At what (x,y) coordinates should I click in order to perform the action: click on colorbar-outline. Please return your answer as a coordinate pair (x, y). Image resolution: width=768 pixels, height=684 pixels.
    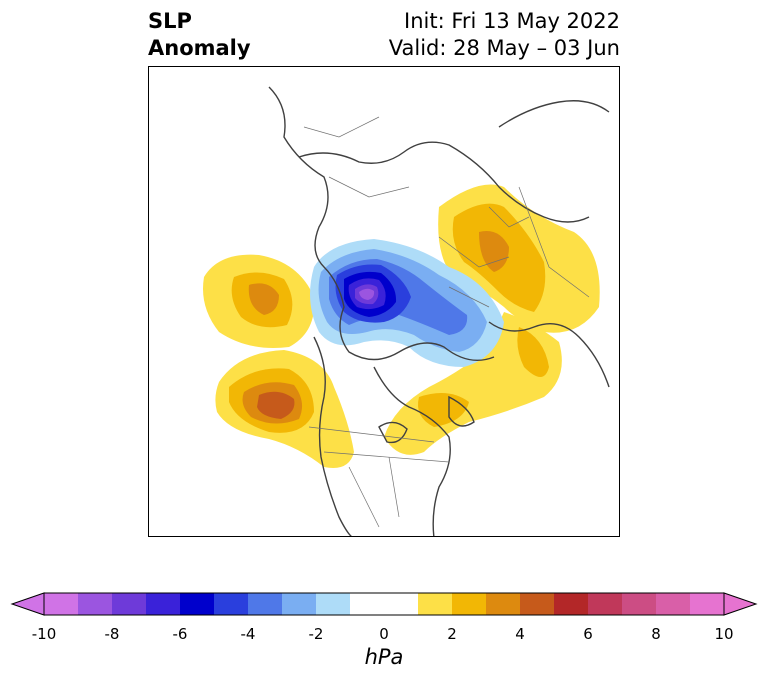
    Looking at the image, I should click on (384, 604).